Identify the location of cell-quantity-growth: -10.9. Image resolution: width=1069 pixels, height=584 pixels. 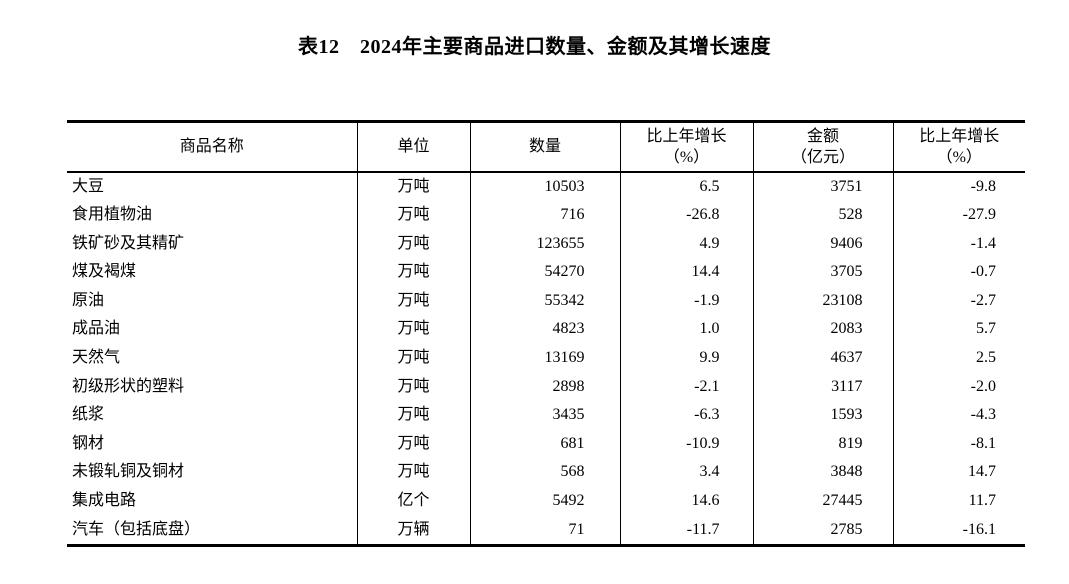
(686, 444).